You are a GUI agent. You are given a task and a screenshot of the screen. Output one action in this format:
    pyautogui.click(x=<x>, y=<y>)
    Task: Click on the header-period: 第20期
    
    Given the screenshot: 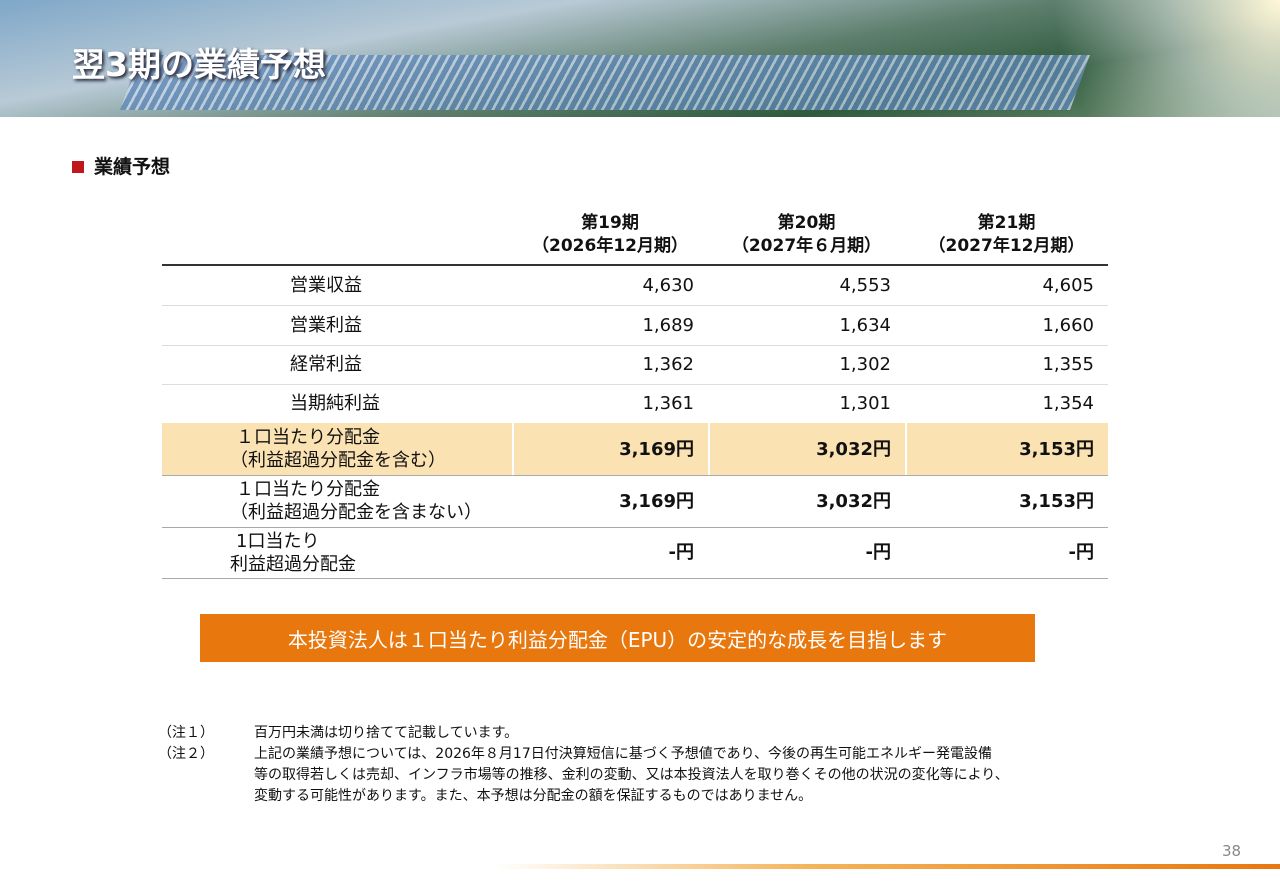 What is the action you would take?
    pyautogui.click(x=806, y=223)
    